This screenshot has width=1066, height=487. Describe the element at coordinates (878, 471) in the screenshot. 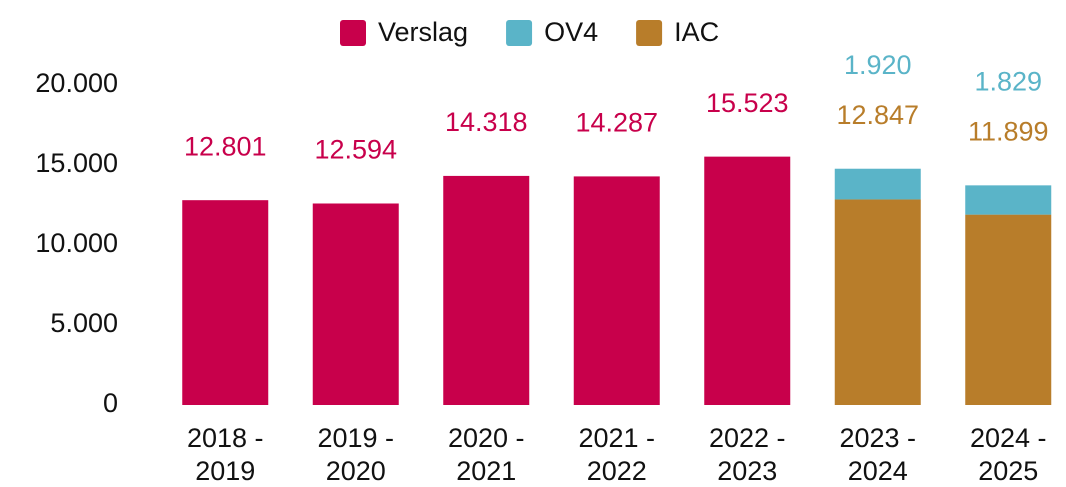

I see `x-tick-label: 2024` at that location.